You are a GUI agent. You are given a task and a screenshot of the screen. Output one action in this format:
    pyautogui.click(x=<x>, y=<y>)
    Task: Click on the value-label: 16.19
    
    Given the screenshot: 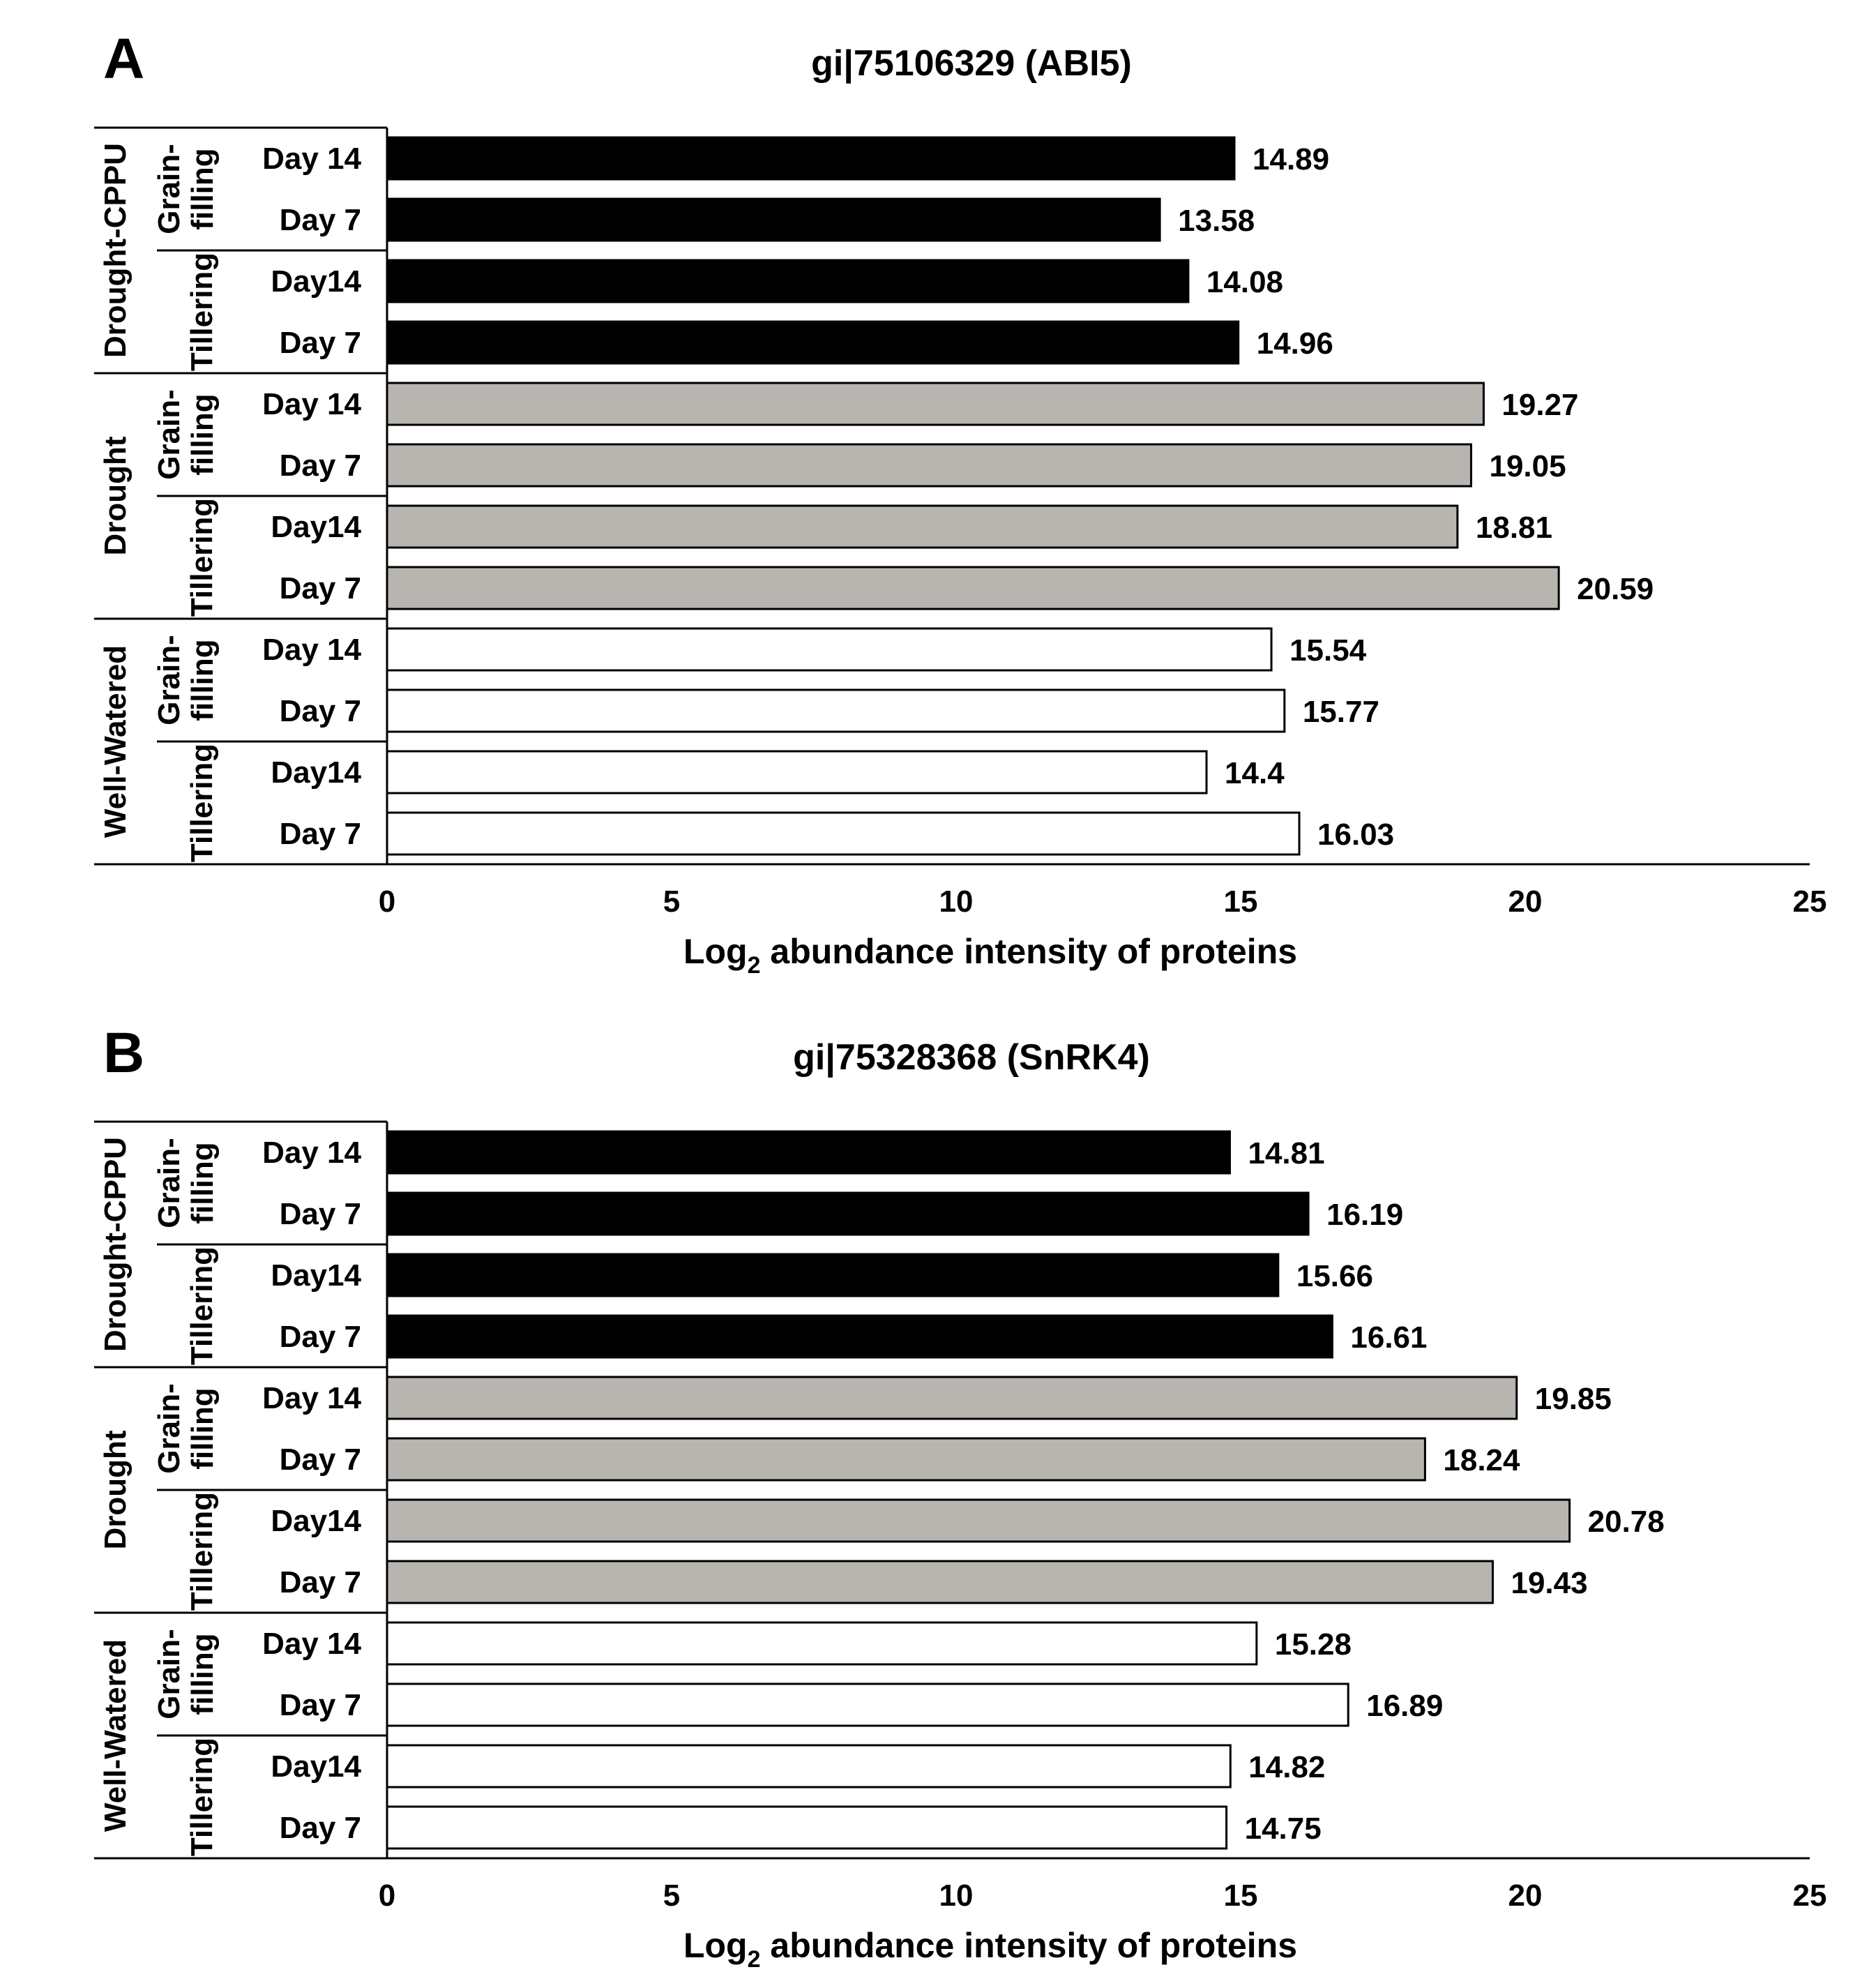 What is the action you would take?
    pyautogui.click(x=1364, y=1215)
    